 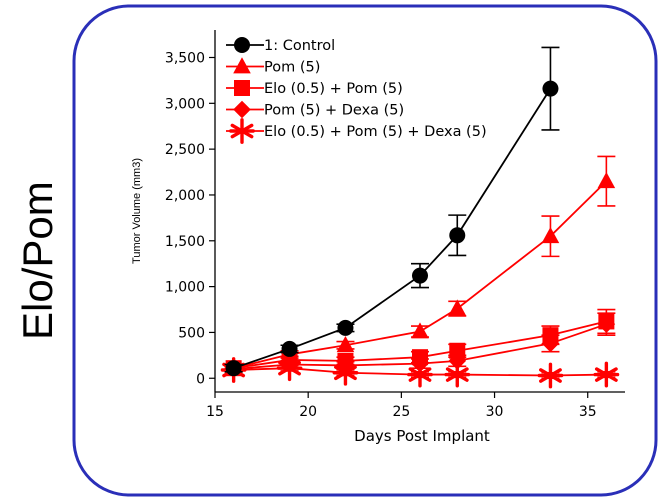 I want to click on legend-label: Elo (0.5) + Pom (5) + Dexa (5), so click(x=375, y=132).